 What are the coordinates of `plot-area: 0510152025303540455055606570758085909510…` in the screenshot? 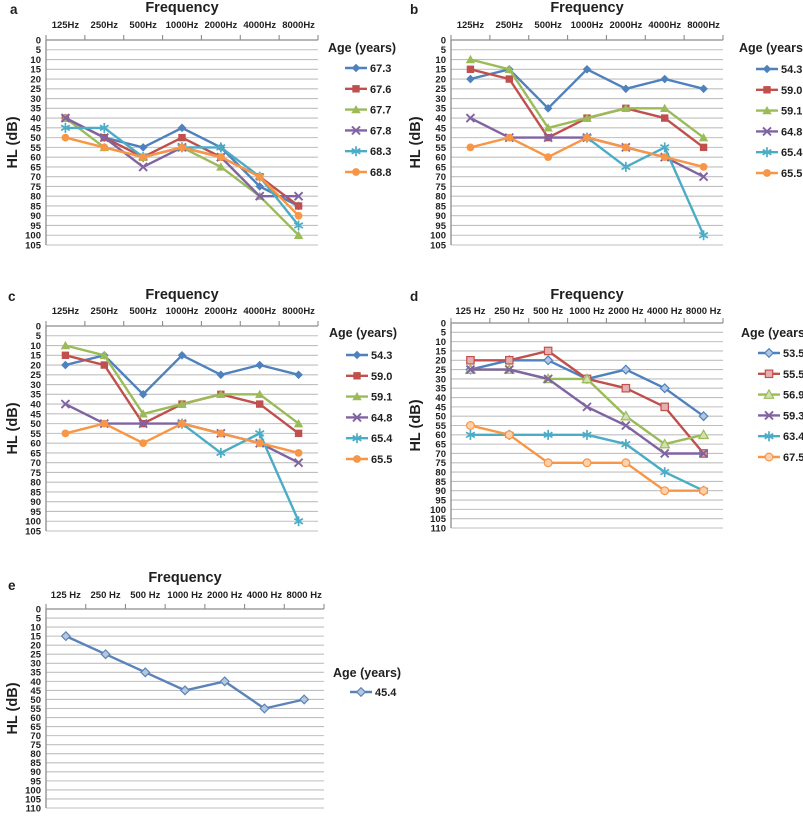 It's located at (605, 410).